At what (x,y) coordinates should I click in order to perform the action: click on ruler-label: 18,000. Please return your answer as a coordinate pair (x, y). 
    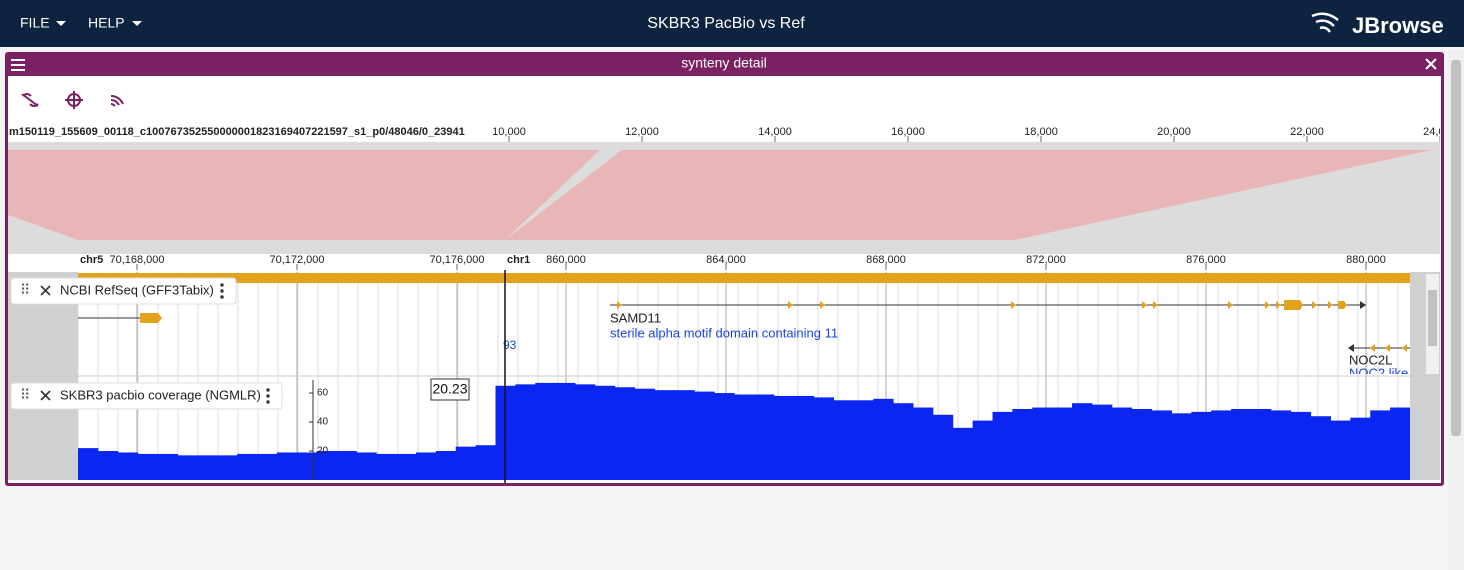
    Looking at the image, I should click on (1041, 132).